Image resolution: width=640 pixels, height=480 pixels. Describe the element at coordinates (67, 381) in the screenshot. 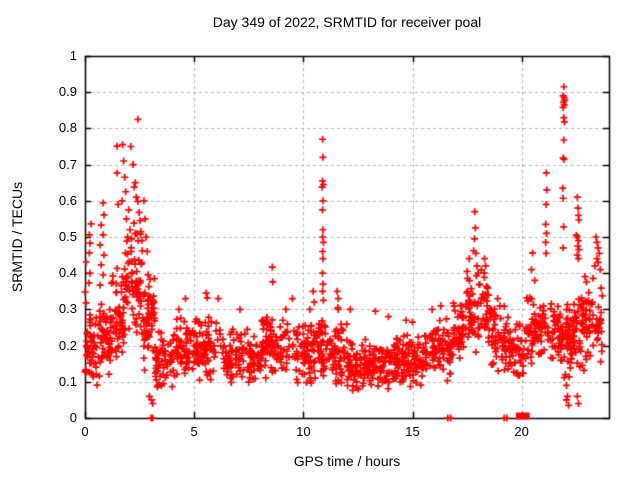

I see `y-tick-label: 0.1` at that location.